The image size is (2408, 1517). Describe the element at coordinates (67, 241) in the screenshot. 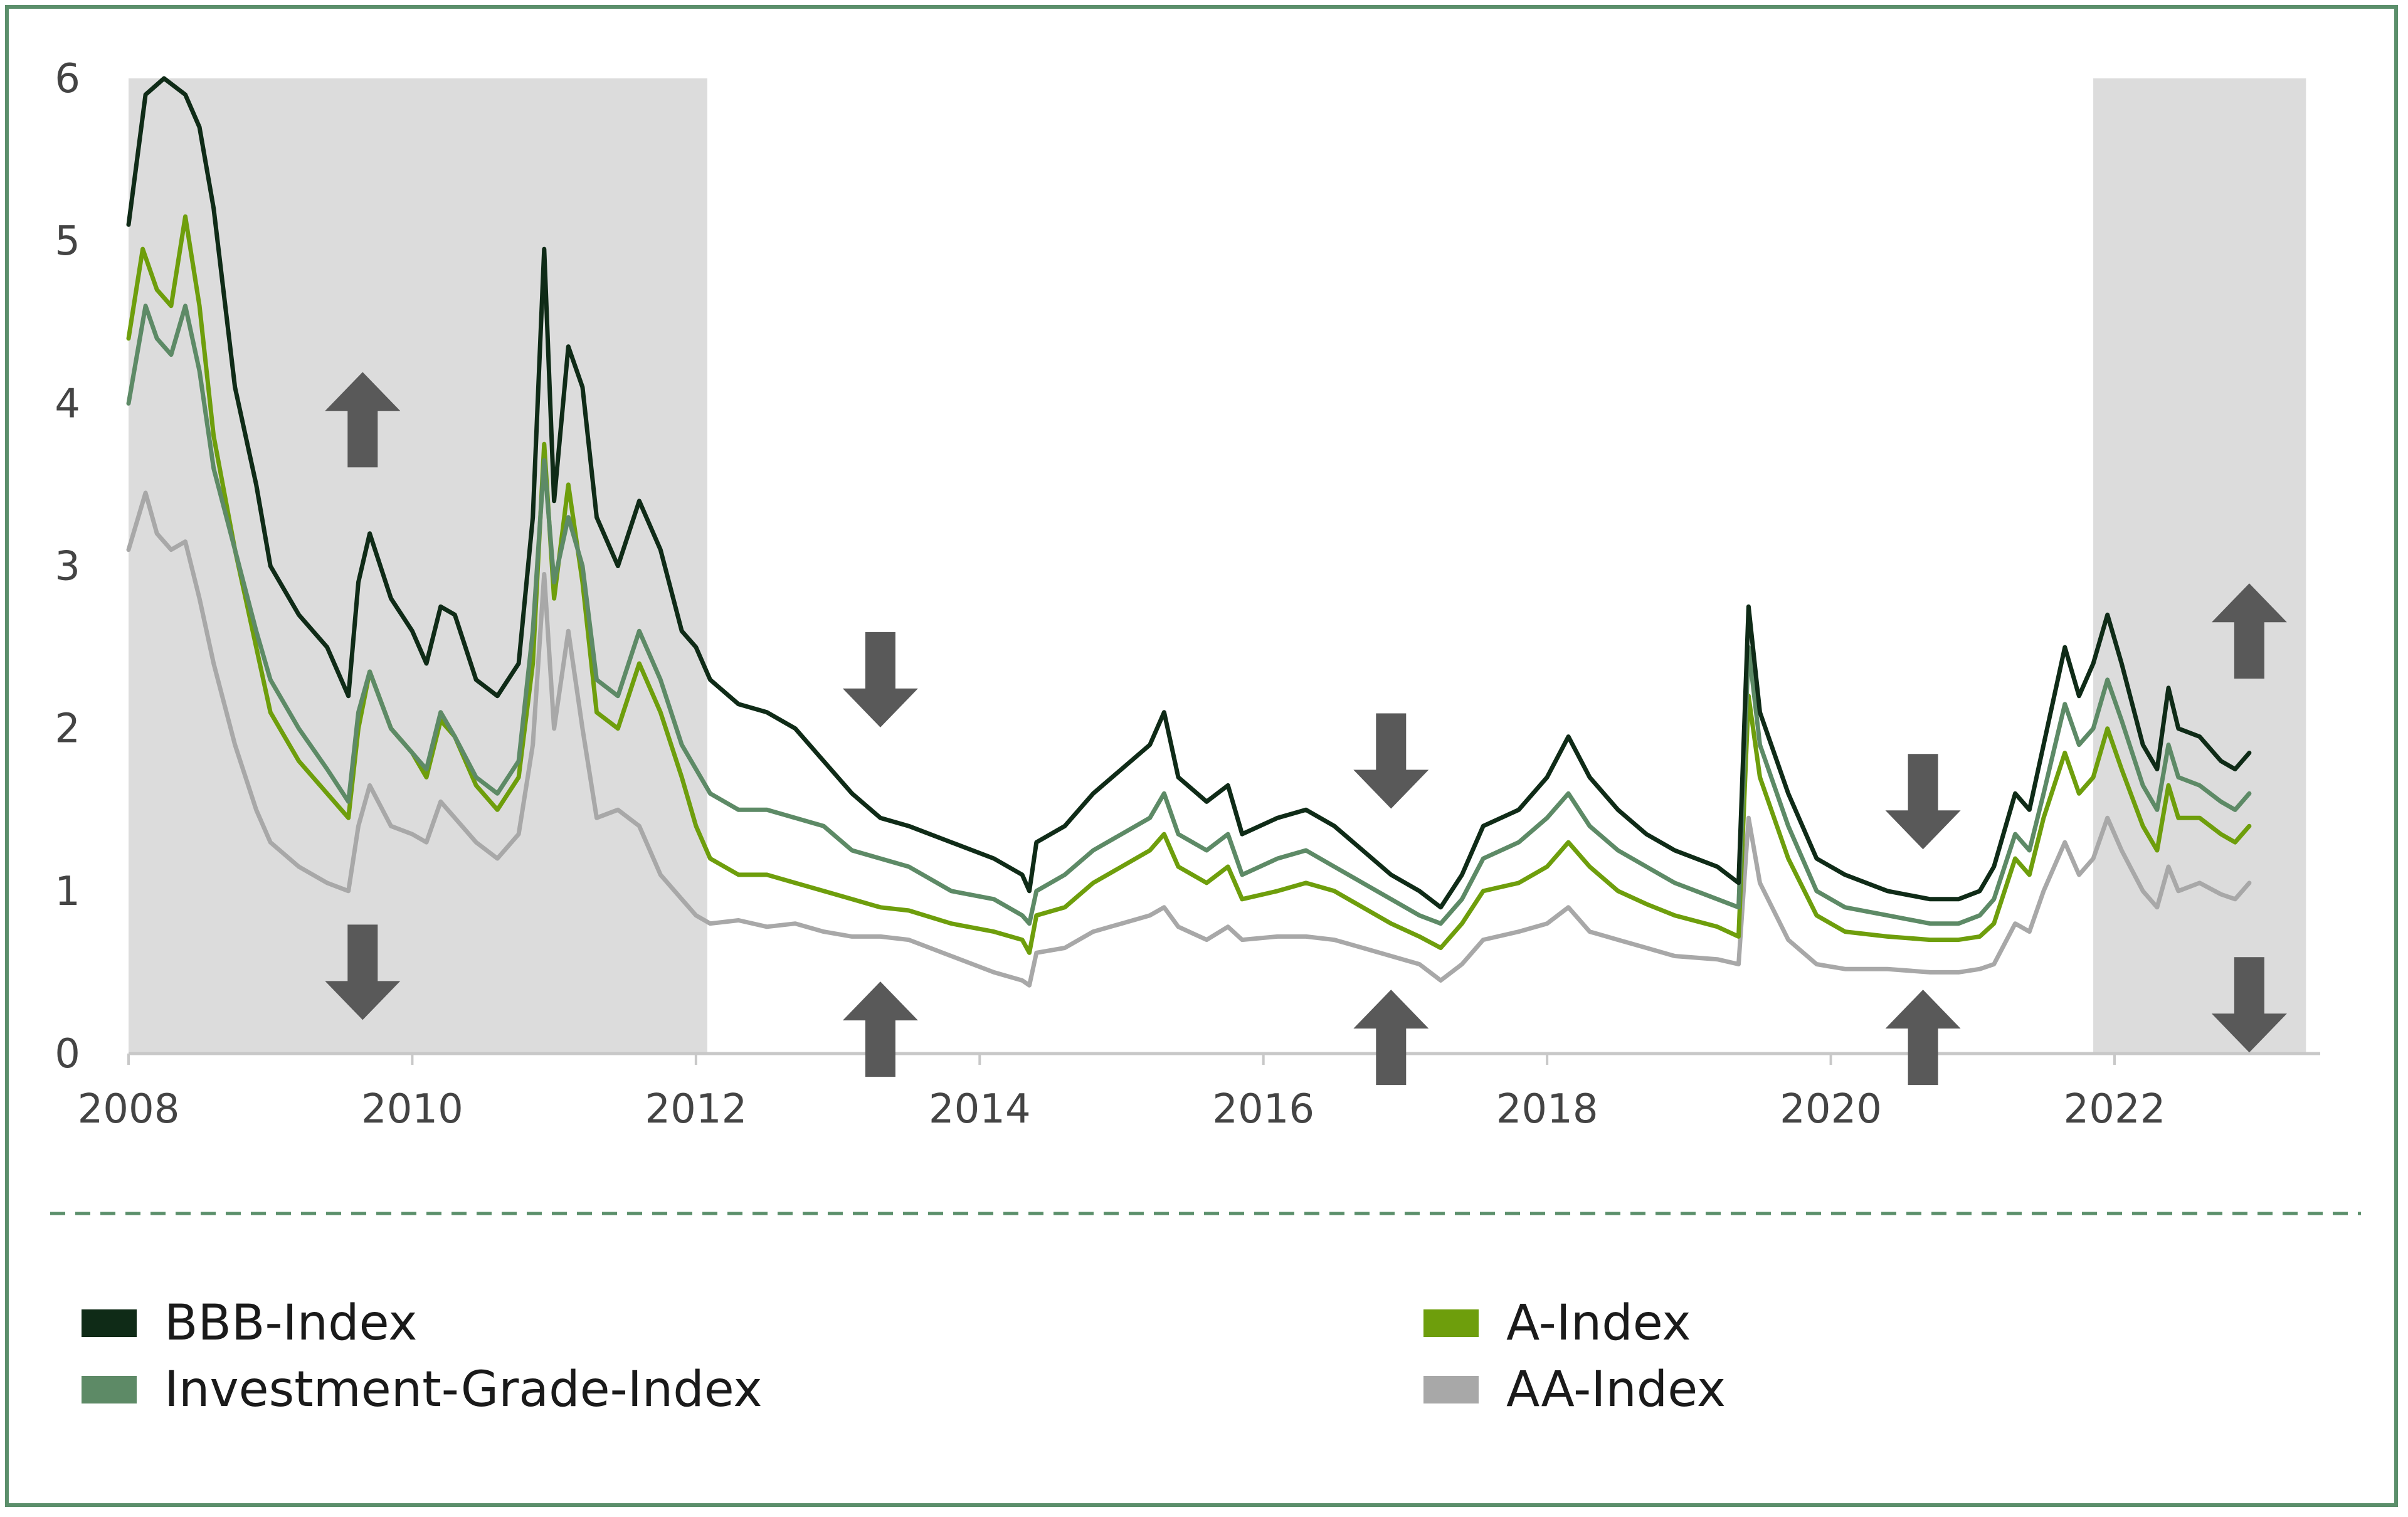

I see `y-tick-label-5: 5` at that location.